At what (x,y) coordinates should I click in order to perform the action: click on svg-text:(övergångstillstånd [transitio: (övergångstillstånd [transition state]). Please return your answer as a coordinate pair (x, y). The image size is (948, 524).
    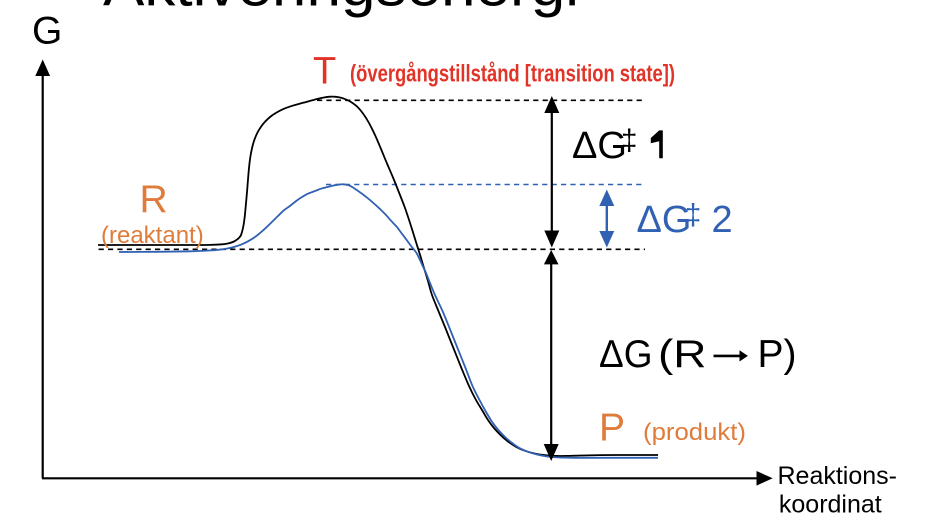
    Looking at the image, I should click on (512, 74).